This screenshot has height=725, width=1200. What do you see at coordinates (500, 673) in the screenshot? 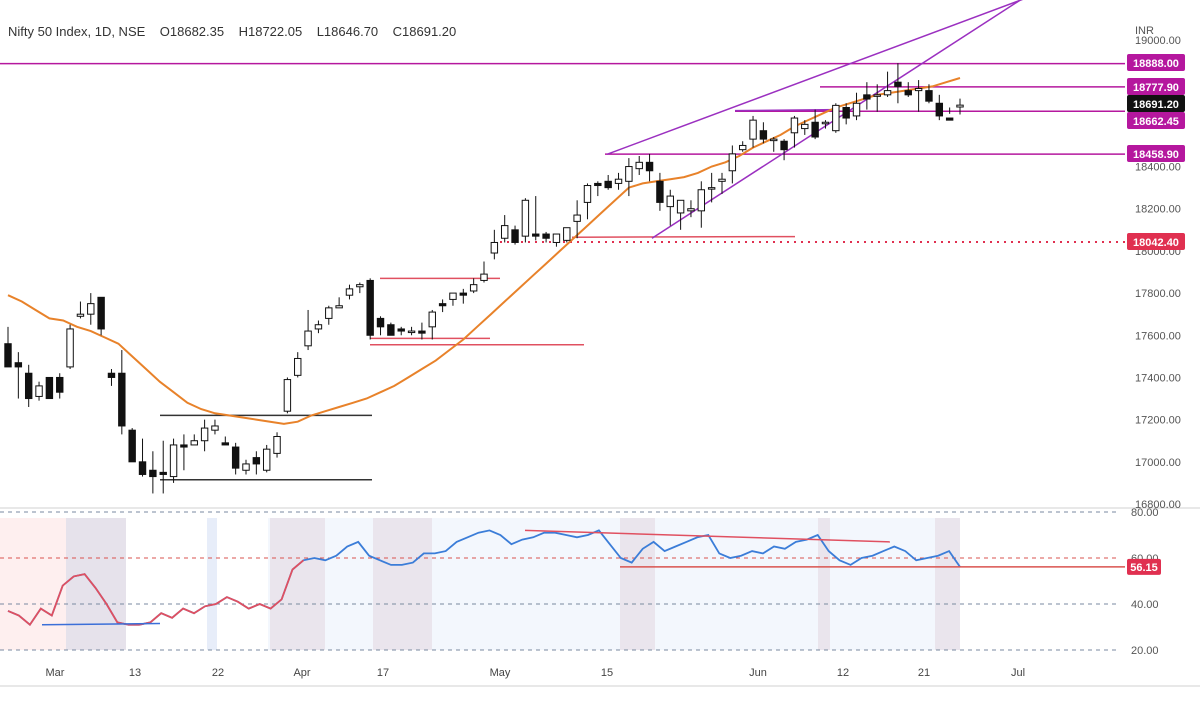
I see `x-tick-label: May` at bounding box center [500, 673].